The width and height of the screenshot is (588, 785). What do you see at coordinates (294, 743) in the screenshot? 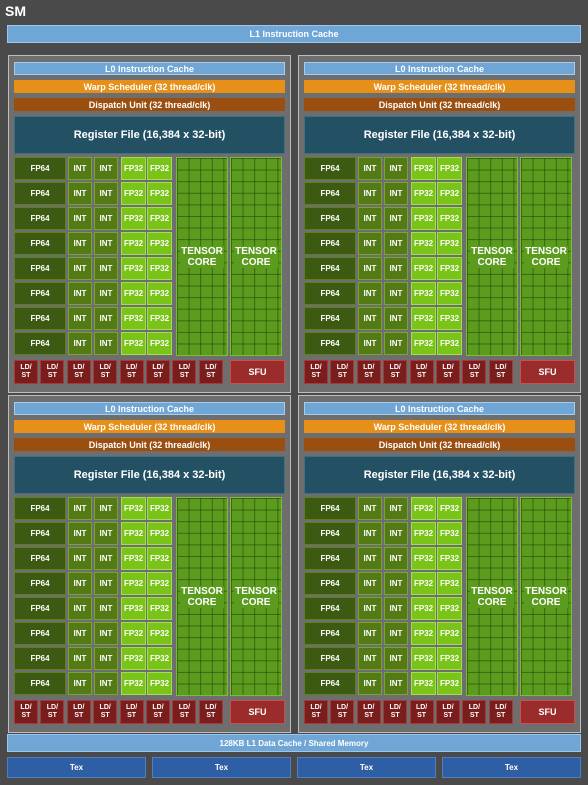
I see `l1-data-cache-shared-memory: 128KB L1 Data Cache / Shared Memory` at bounding box center [294, 743].